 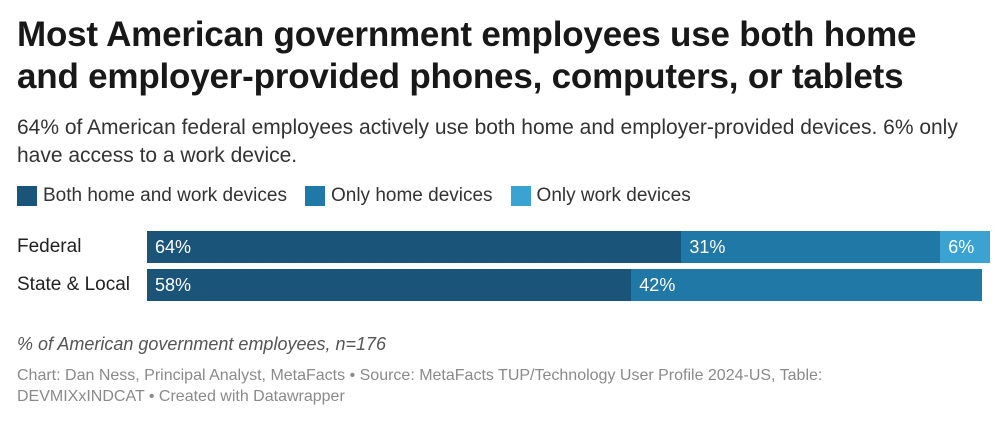 I want to click on bar-segment-federal-0: 64%, so click(x=414, y=247).